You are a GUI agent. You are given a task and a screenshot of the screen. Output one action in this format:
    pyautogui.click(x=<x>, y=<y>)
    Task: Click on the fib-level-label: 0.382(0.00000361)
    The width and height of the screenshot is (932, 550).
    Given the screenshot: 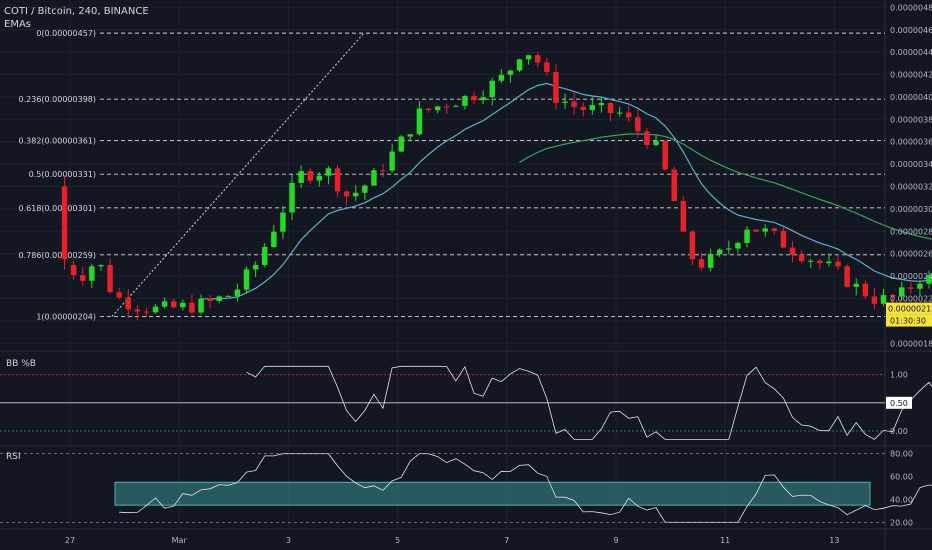 What is the action you would take?
    pyautogui.click(x=58, y=141)
    